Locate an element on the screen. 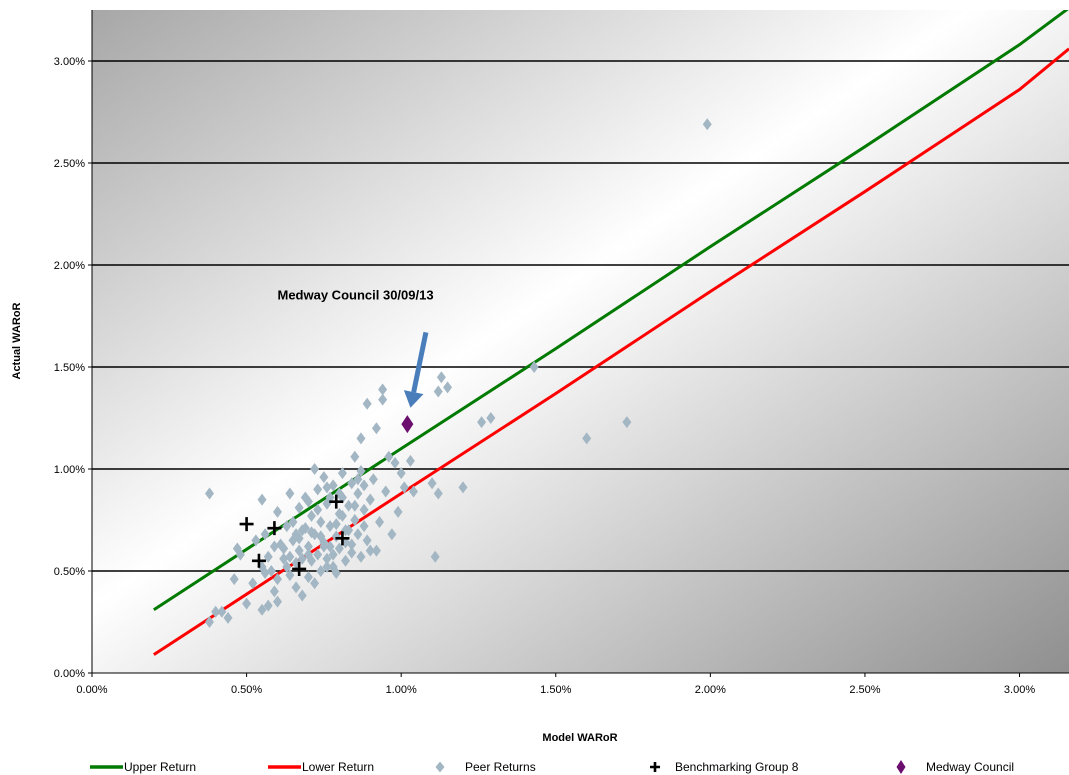 Image resolution: width=1069 pixels, height=775 pixels. x-tick-label: 2.50% is located at coordinates (864, 690).